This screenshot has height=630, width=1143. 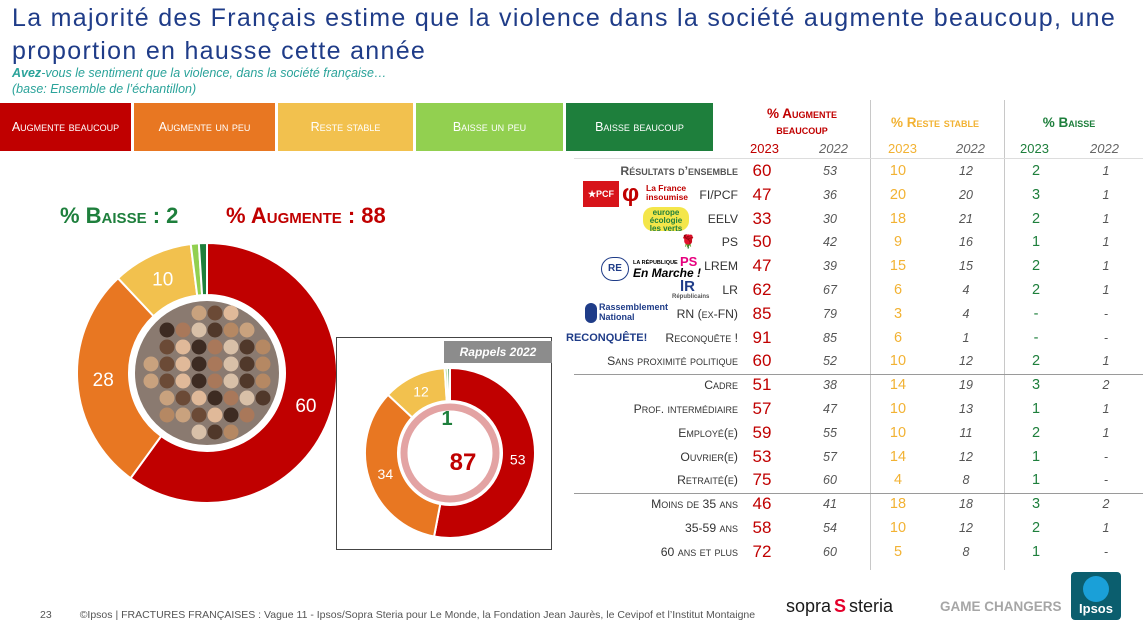 What do you see at coordinates (721, 385) in the screenshot?
I see `row-label: Cadre` at bounding box center [721, 385].